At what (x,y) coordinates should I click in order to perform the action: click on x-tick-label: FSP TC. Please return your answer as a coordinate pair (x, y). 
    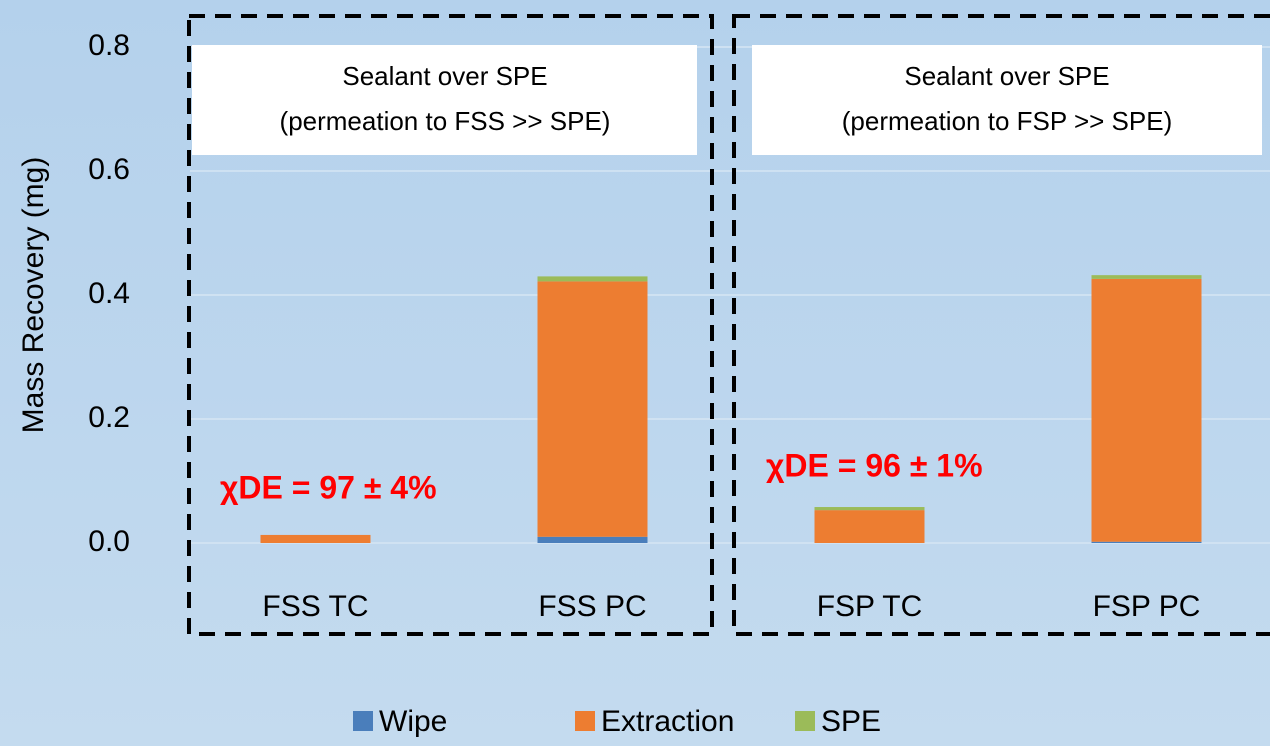
    Looking at the image, I should click on (870, 606).